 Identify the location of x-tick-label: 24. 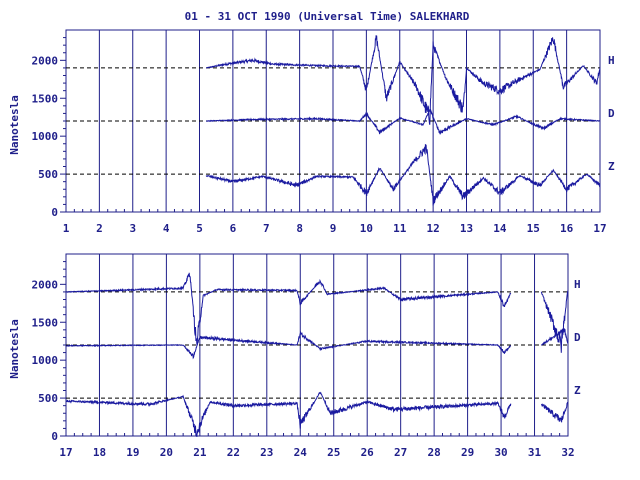
(301, 452).